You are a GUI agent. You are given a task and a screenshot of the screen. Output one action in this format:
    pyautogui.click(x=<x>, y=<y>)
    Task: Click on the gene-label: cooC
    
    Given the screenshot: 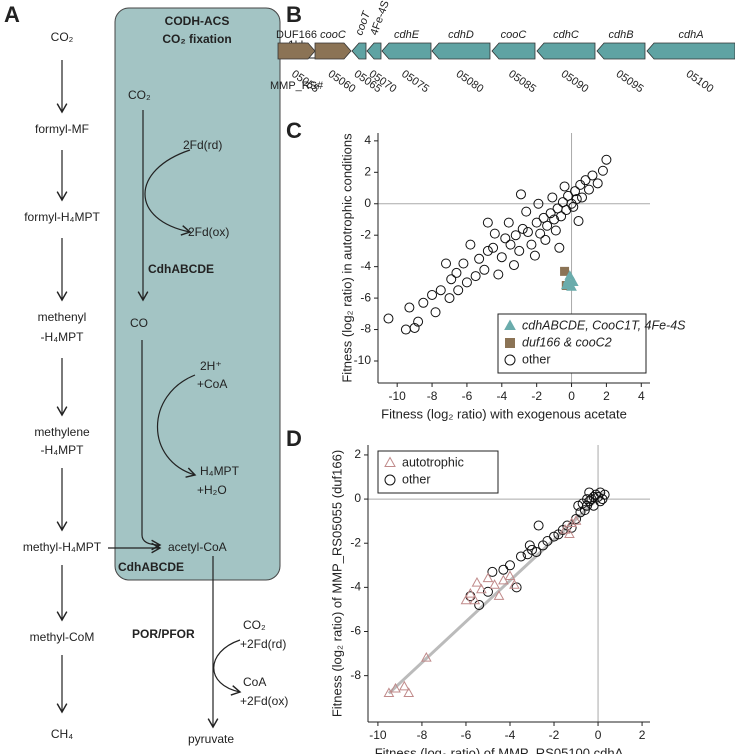 What is the action you would take?
    pyautogui.click(x=514, y=35)
    